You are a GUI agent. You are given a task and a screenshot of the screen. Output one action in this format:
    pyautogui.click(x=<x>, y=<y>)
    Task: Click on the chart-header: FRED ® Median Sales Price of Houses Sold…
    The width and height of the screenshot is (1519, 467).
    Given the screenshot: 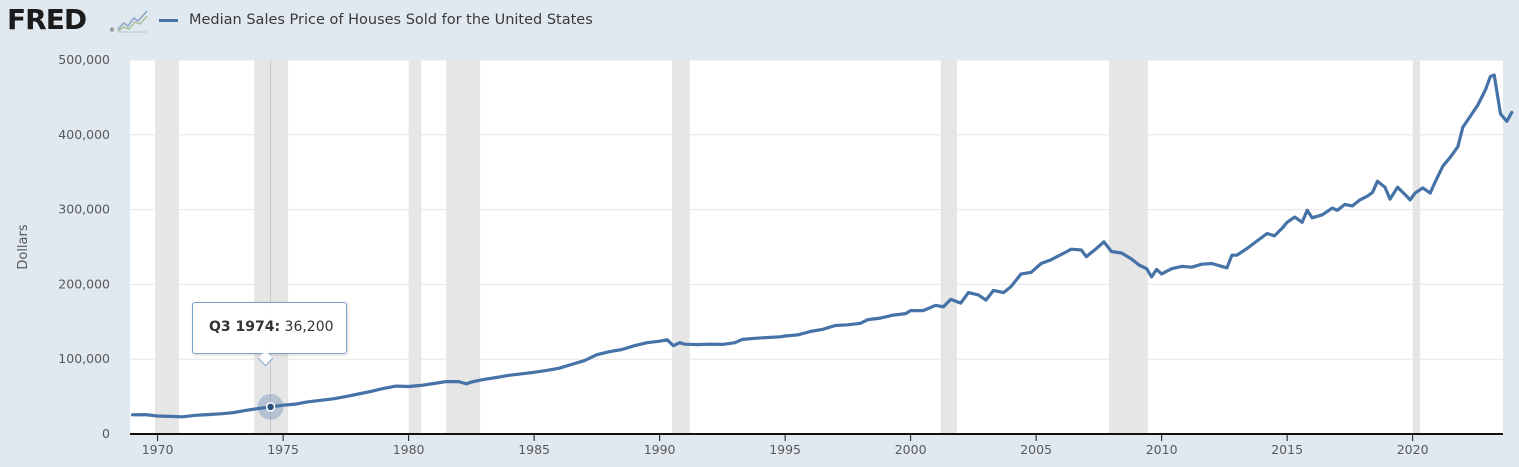 What is the action you would take?
    pyautogui.click(x=759, y=22)
    